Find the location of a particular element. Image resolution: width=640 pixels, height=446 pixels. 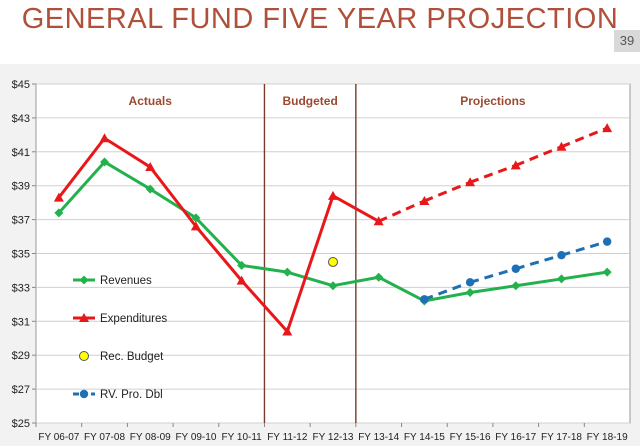

section-label: Budgeted is located at coordinates (309, 101).